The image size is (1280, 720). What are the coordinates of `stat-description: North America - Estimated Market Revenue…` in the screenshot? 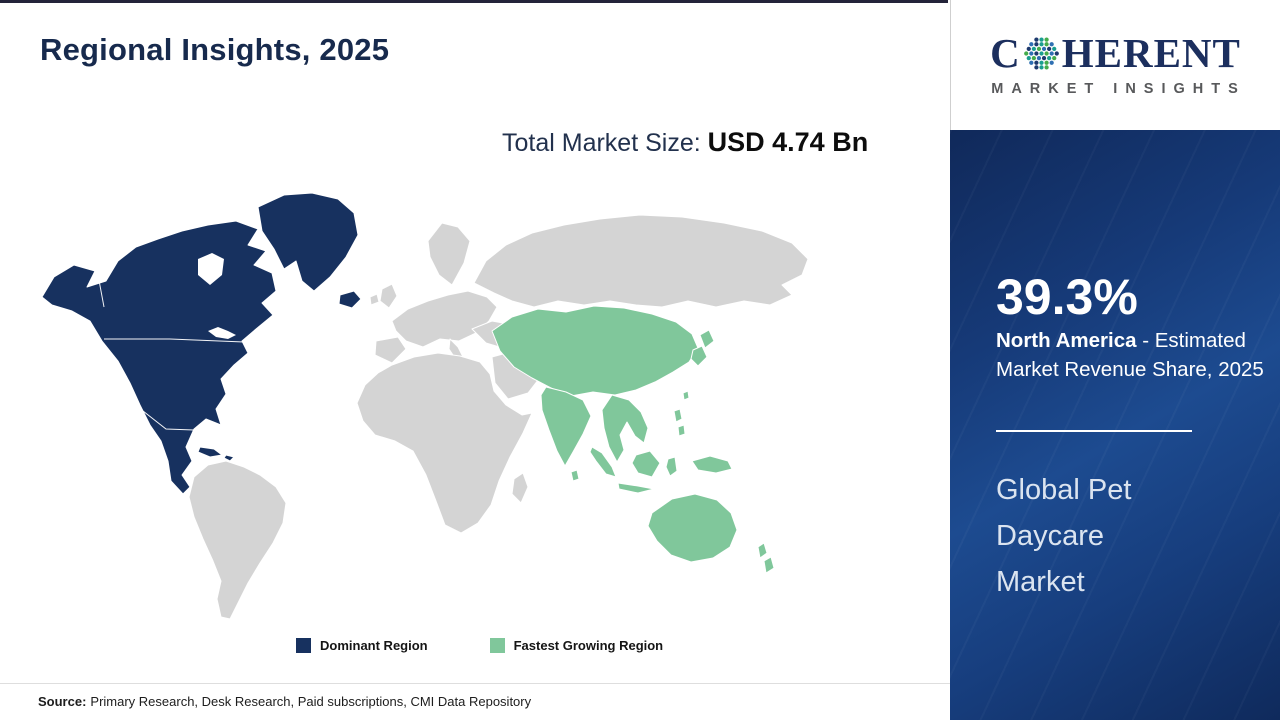 It's located at (1132, 355).